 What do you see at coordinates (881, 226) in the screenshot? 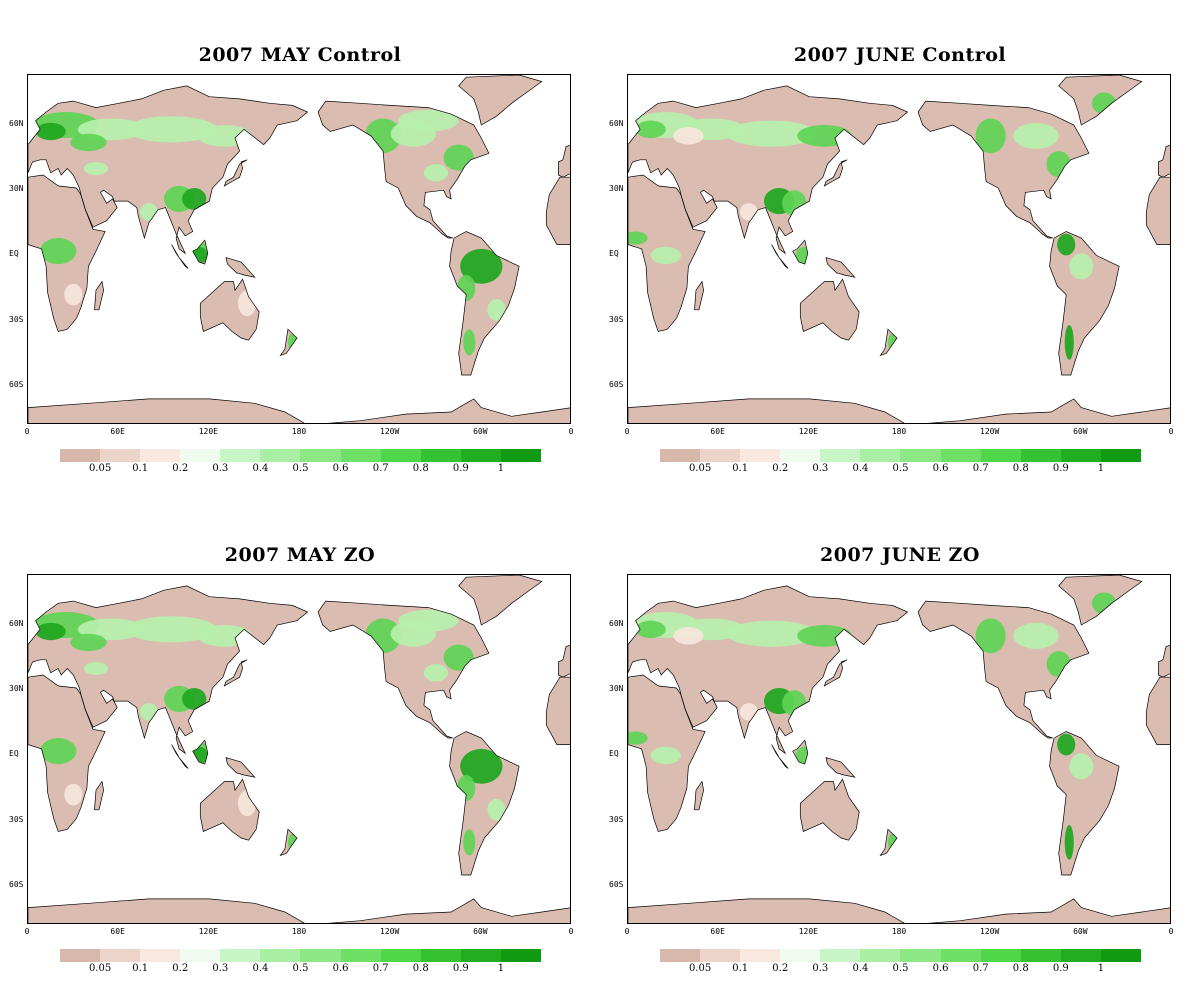
I see `vegetation-field` at bounding box center [881, 226].